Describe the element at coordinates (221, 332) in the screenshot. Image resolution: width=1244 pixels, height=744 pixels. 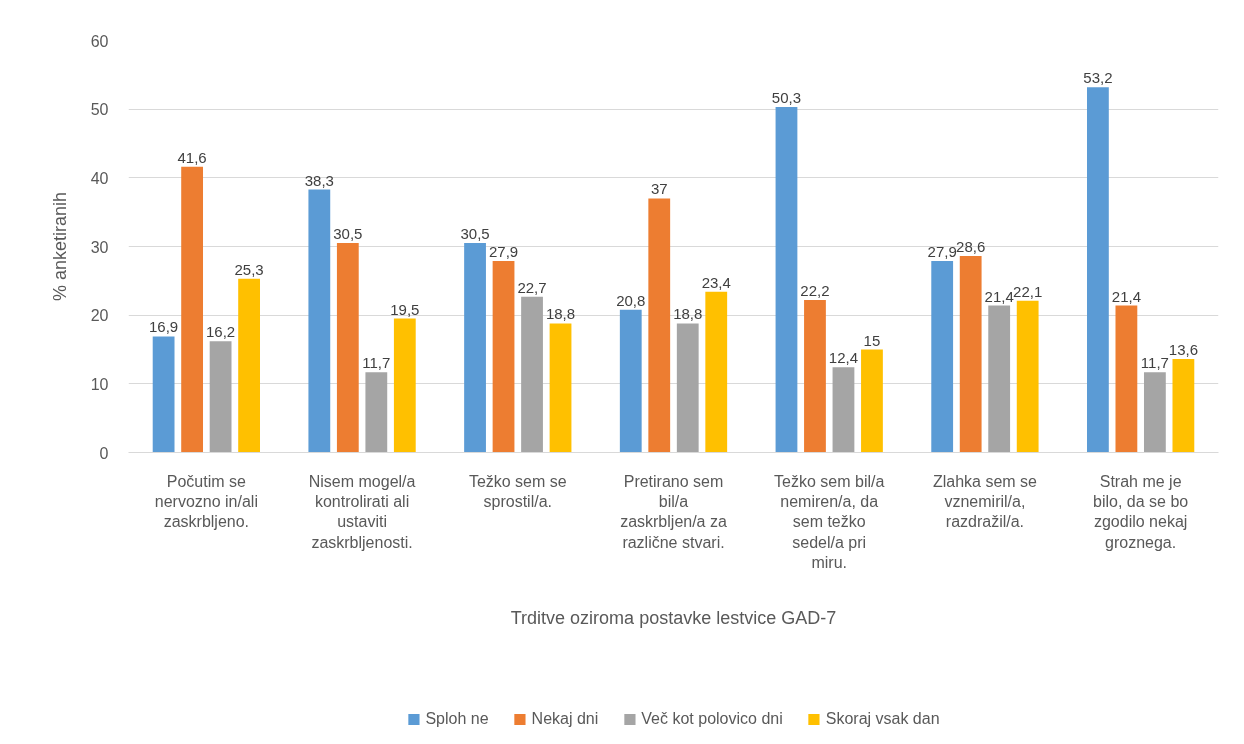
I see `data-label: 16,2` at that location.